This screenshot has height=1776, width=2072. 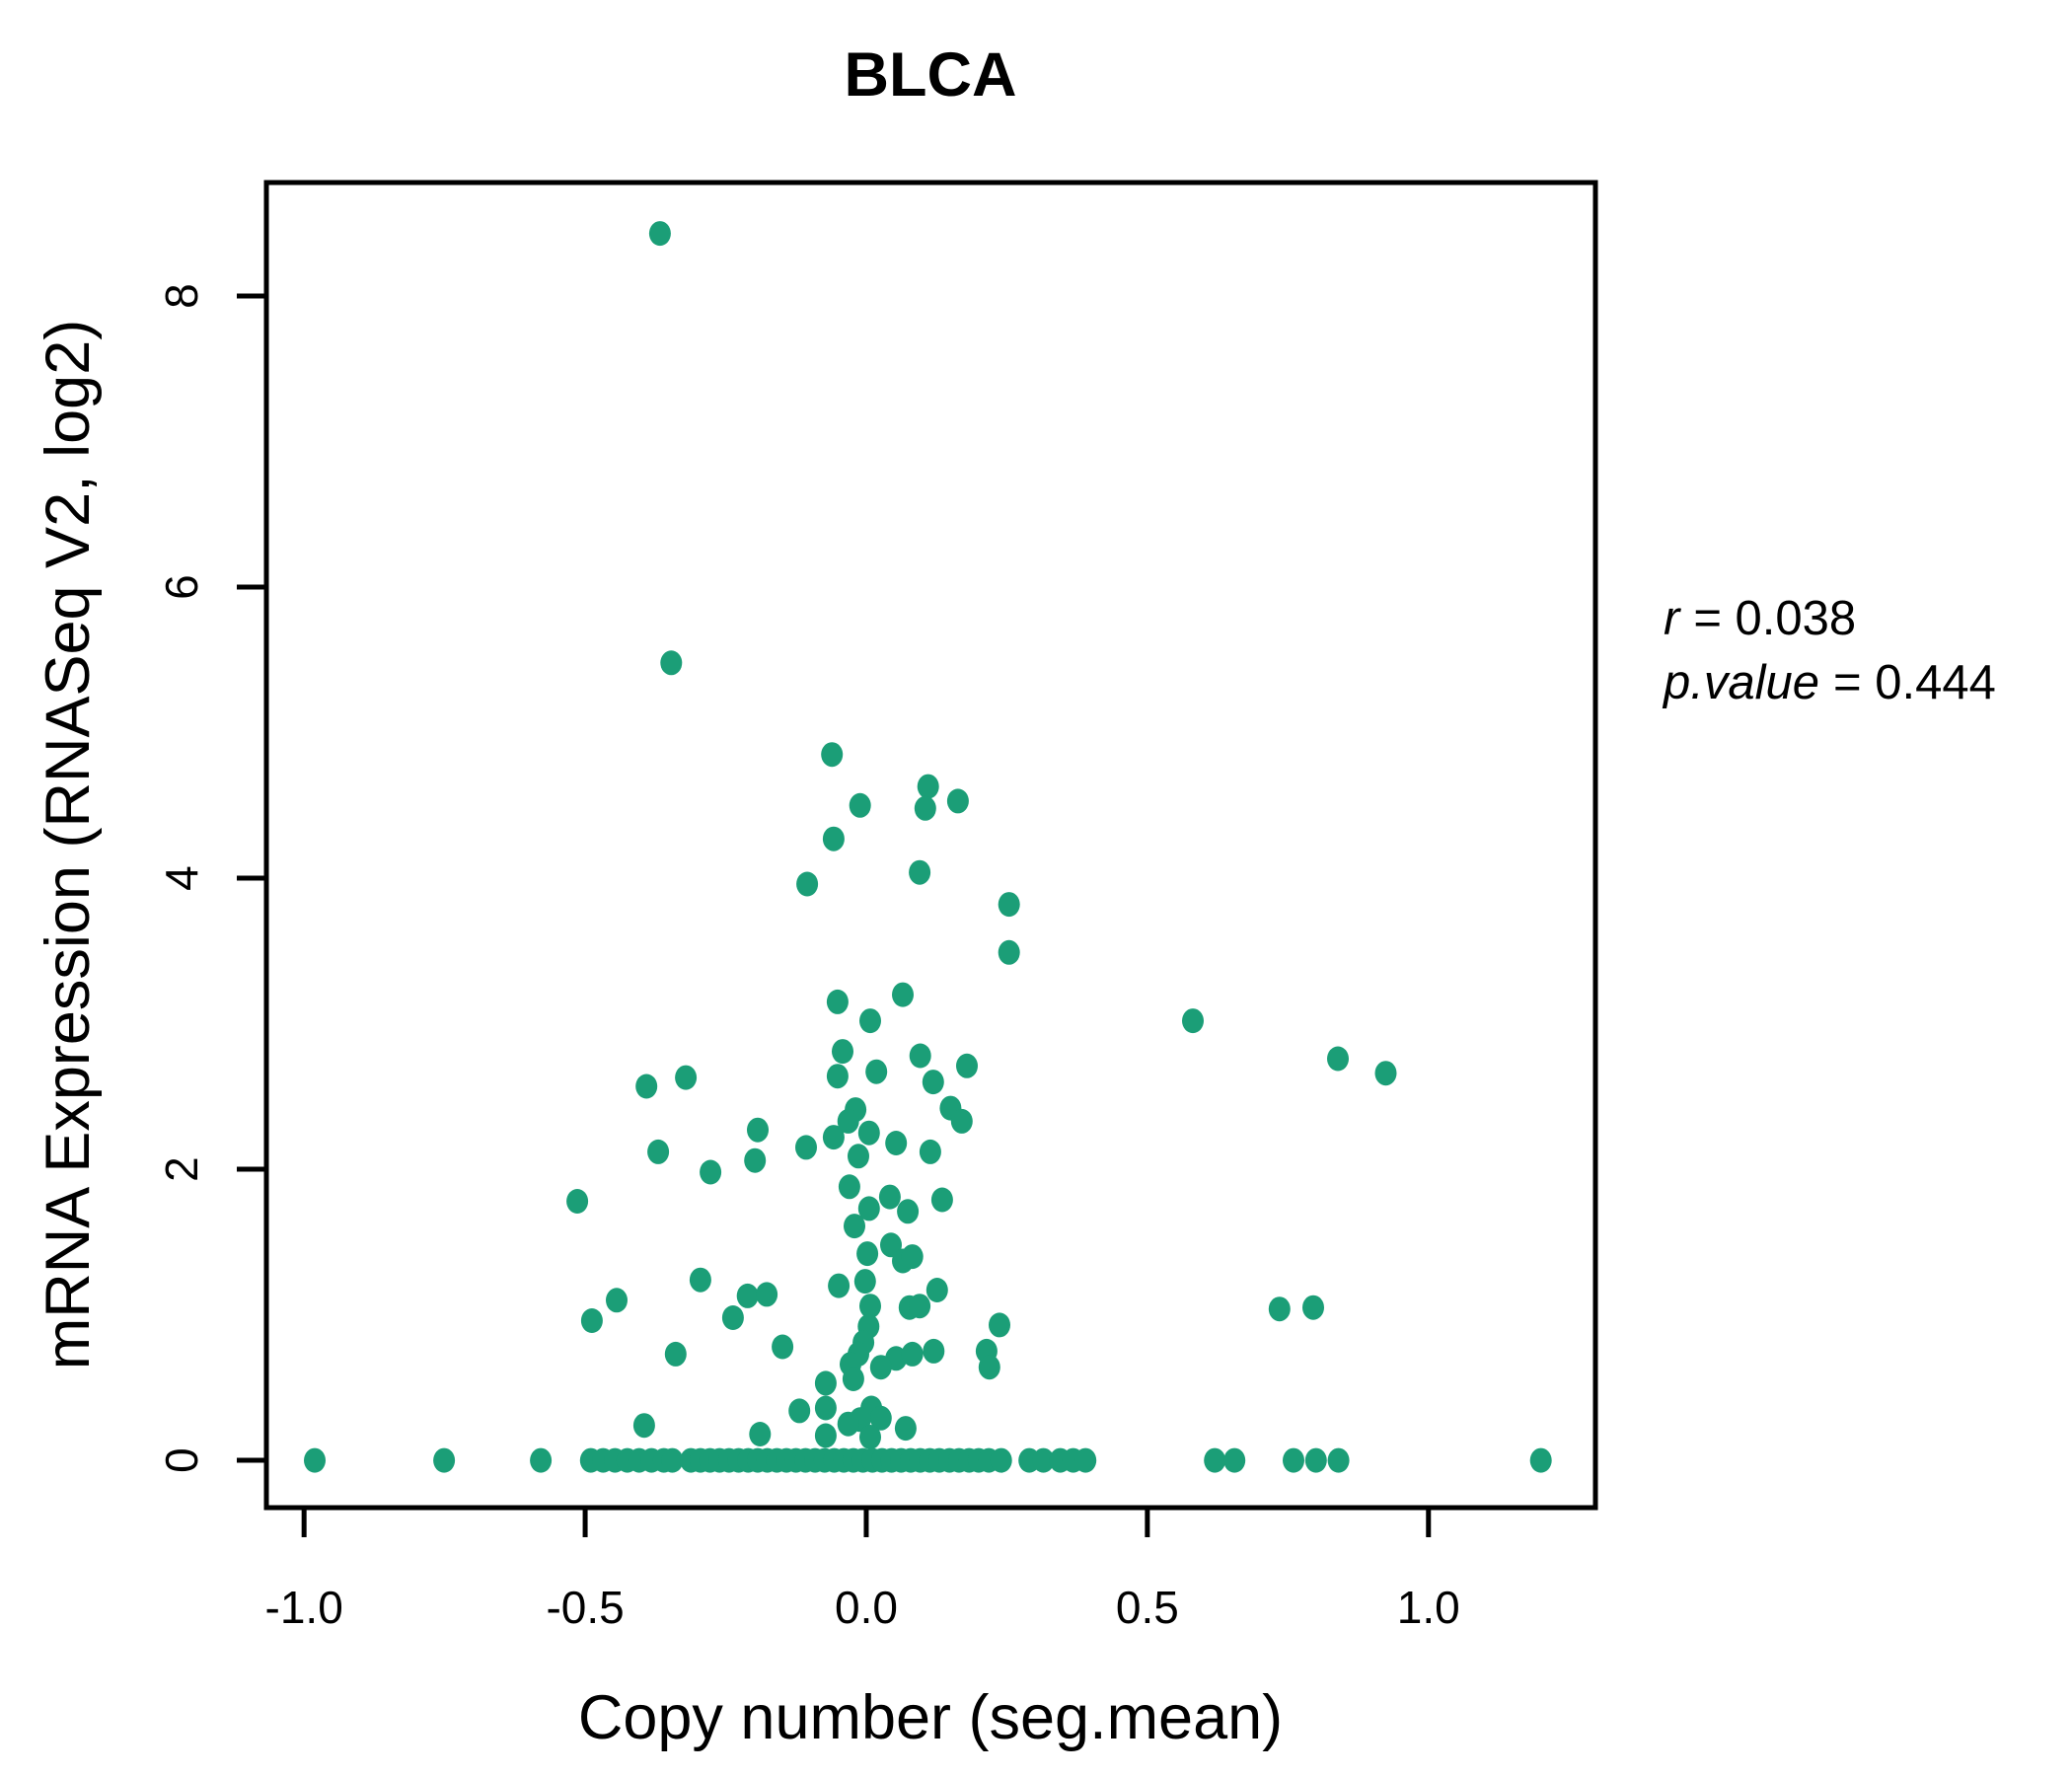 What do you see at coordinates (1774, 618) in the screenshot?
I see `annotation-r-value: = 0.038` at bounding box center [1774, 618].